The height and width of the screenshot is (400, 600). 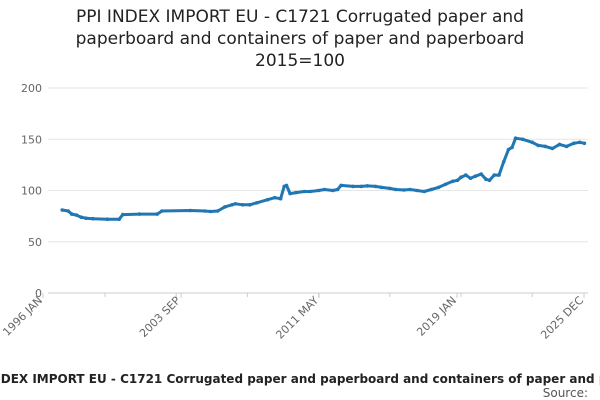 I want to click on source-note: Source:, so click(x=565, y=393).